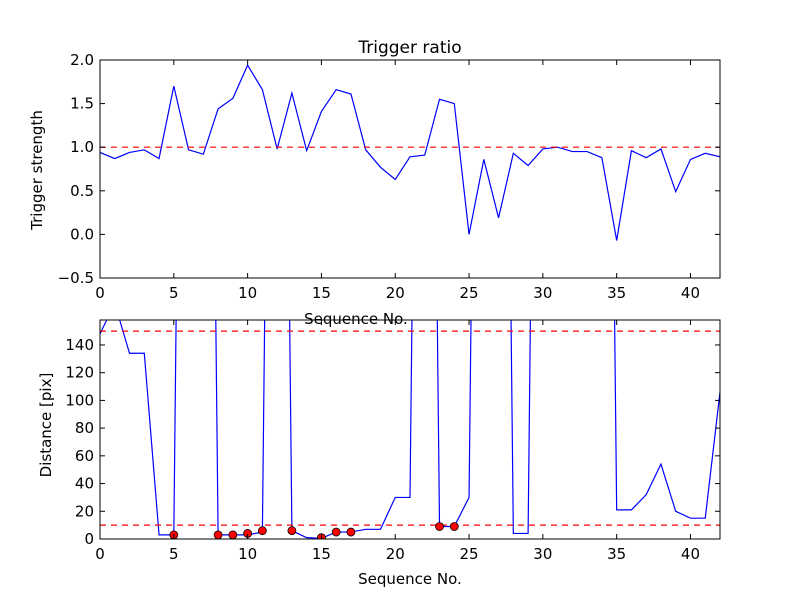 The height and width of the screenshot is (600, 800). What do you see at coordinates (409, 48) in the screenshot?
I see `chart1-title: Trigger ratio` at bounding box center [409, 48].